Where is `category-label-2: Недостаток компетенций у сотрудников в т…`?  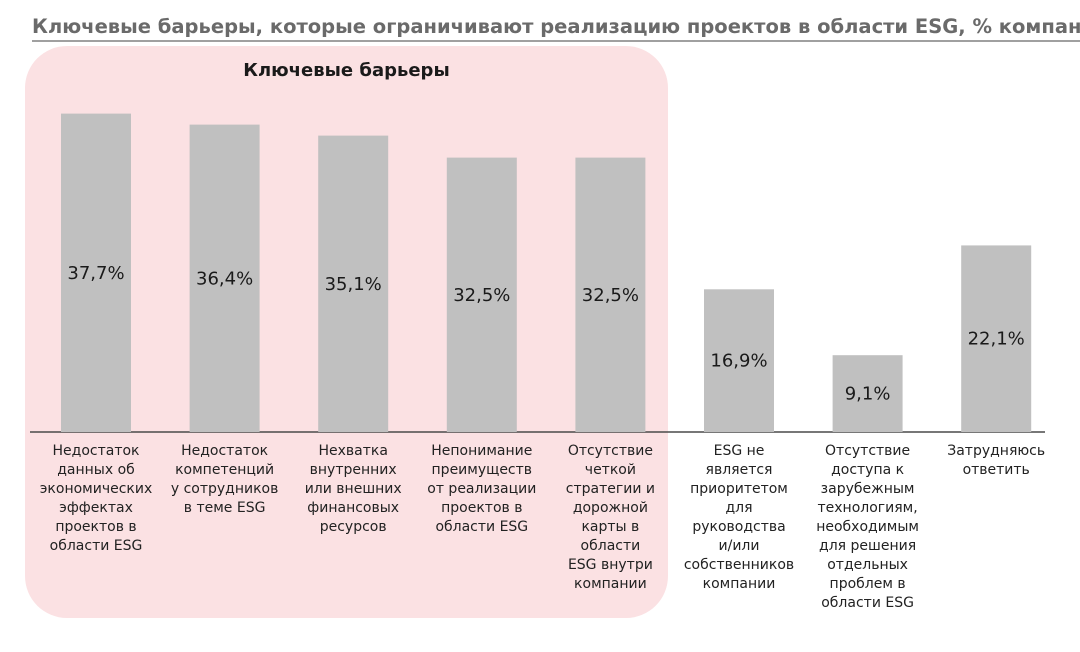 category-label-2: Недостаток компетенций у сотрудников в т… is located at coordinates (224, 479).